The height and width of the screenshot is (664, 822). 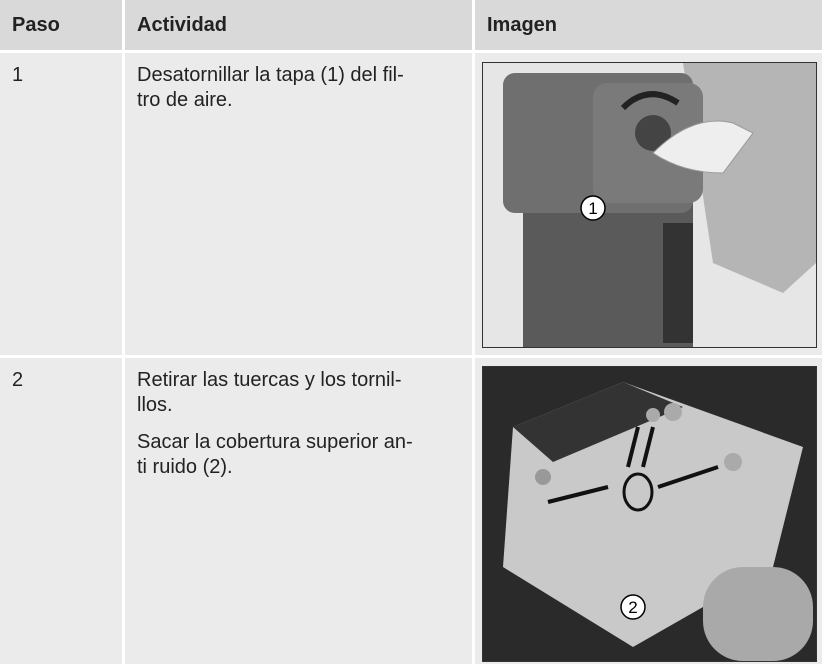 I want to click on callout-label: 1, so click(x=592, y=208).